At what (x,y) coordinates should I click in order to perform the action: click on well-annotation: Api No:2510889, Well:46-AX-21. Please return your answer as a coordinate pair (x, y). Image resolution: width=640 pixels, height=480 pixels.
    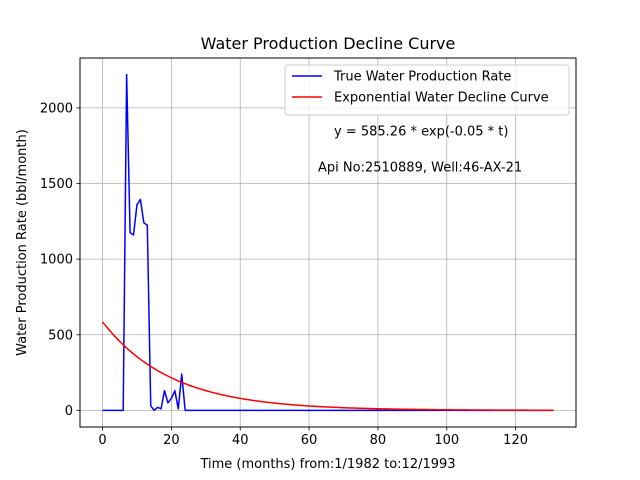
    Looking at the image, I should click on (420, 168).